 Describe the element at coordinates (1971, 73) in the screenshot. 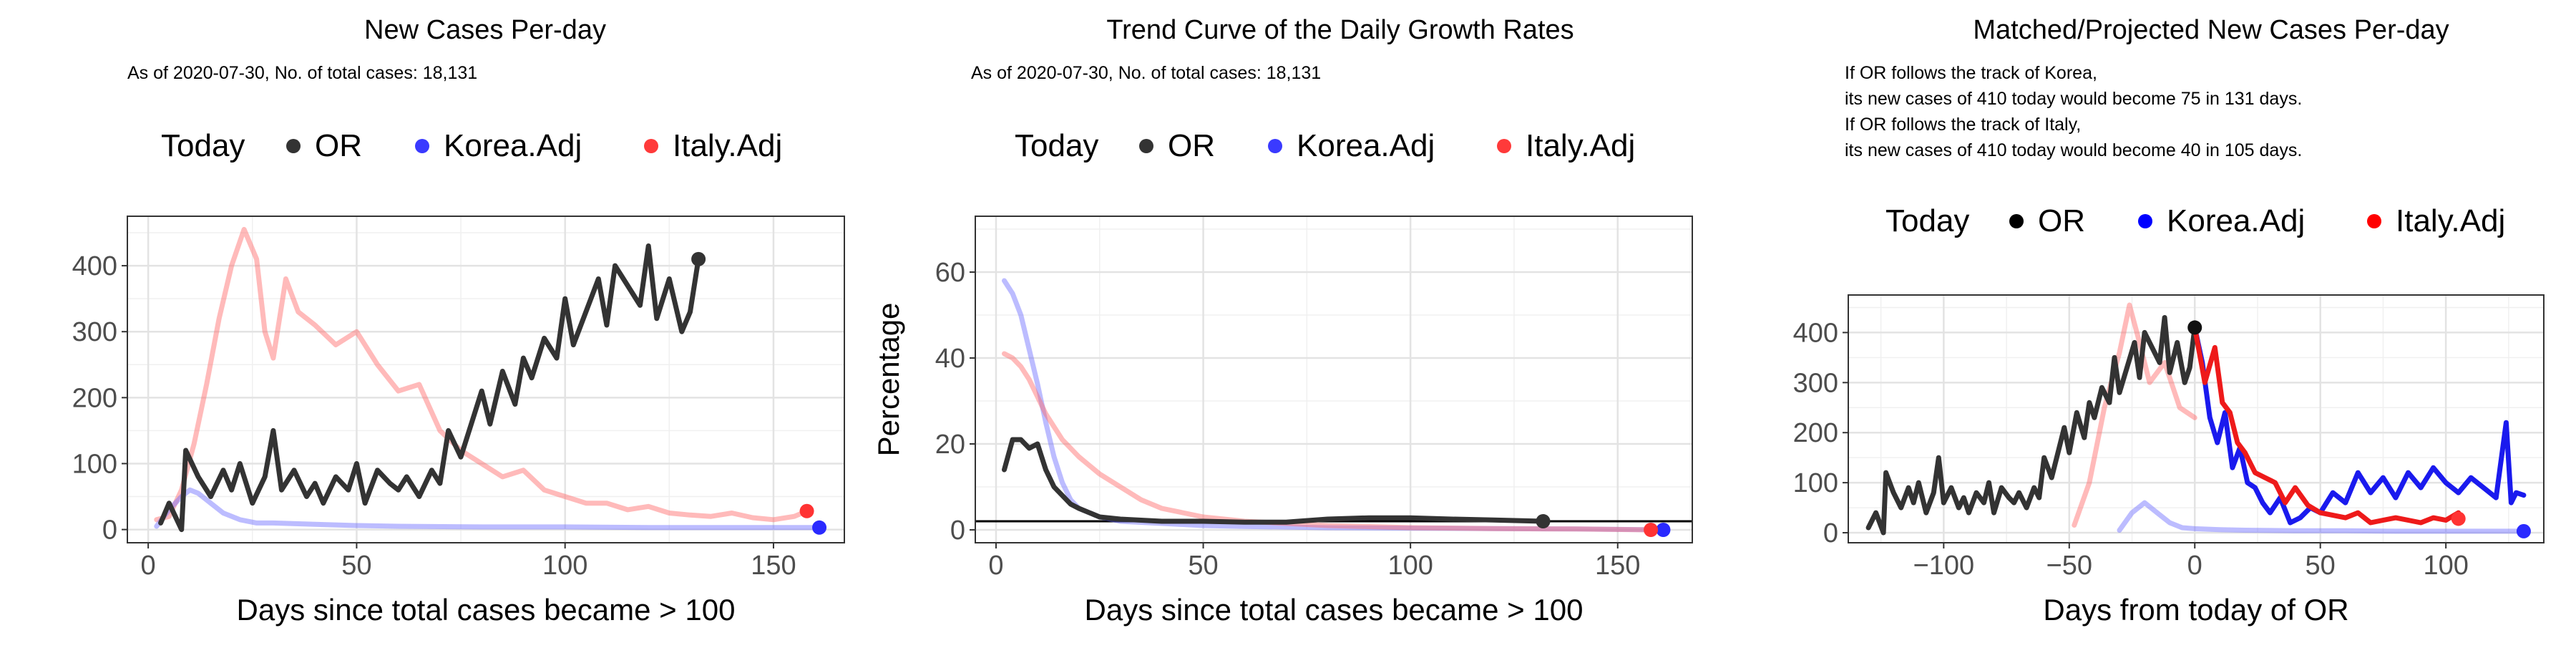

I see `annotation-line: If OR follows the track of Korea,` at that location.